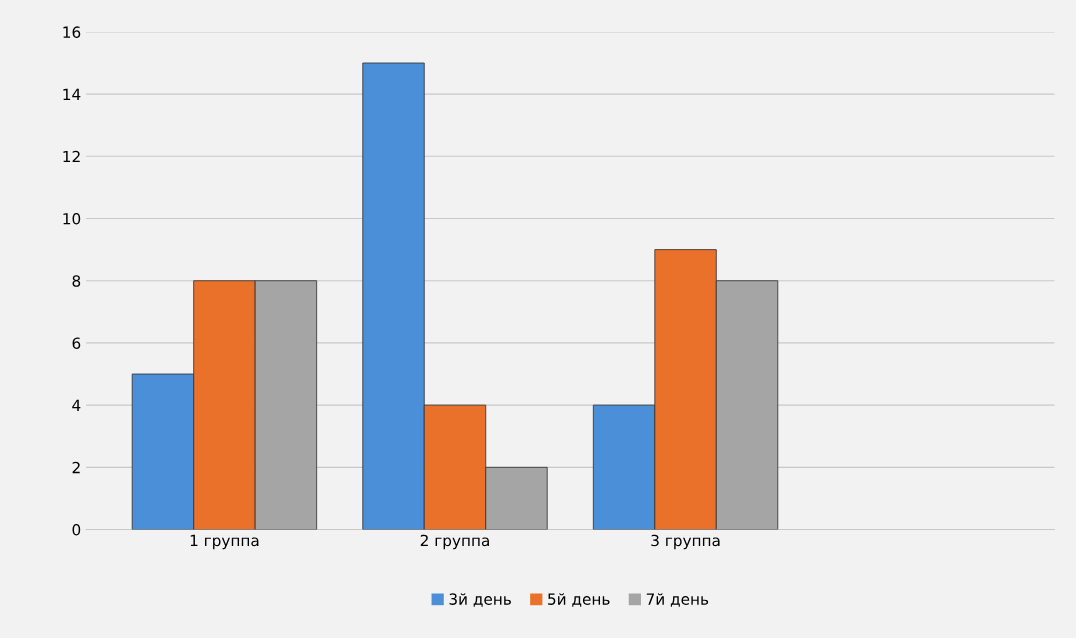 The width and height of the screenshot is (1076, 638). I want to click on y-tick-label: 8, so click(76, 281).